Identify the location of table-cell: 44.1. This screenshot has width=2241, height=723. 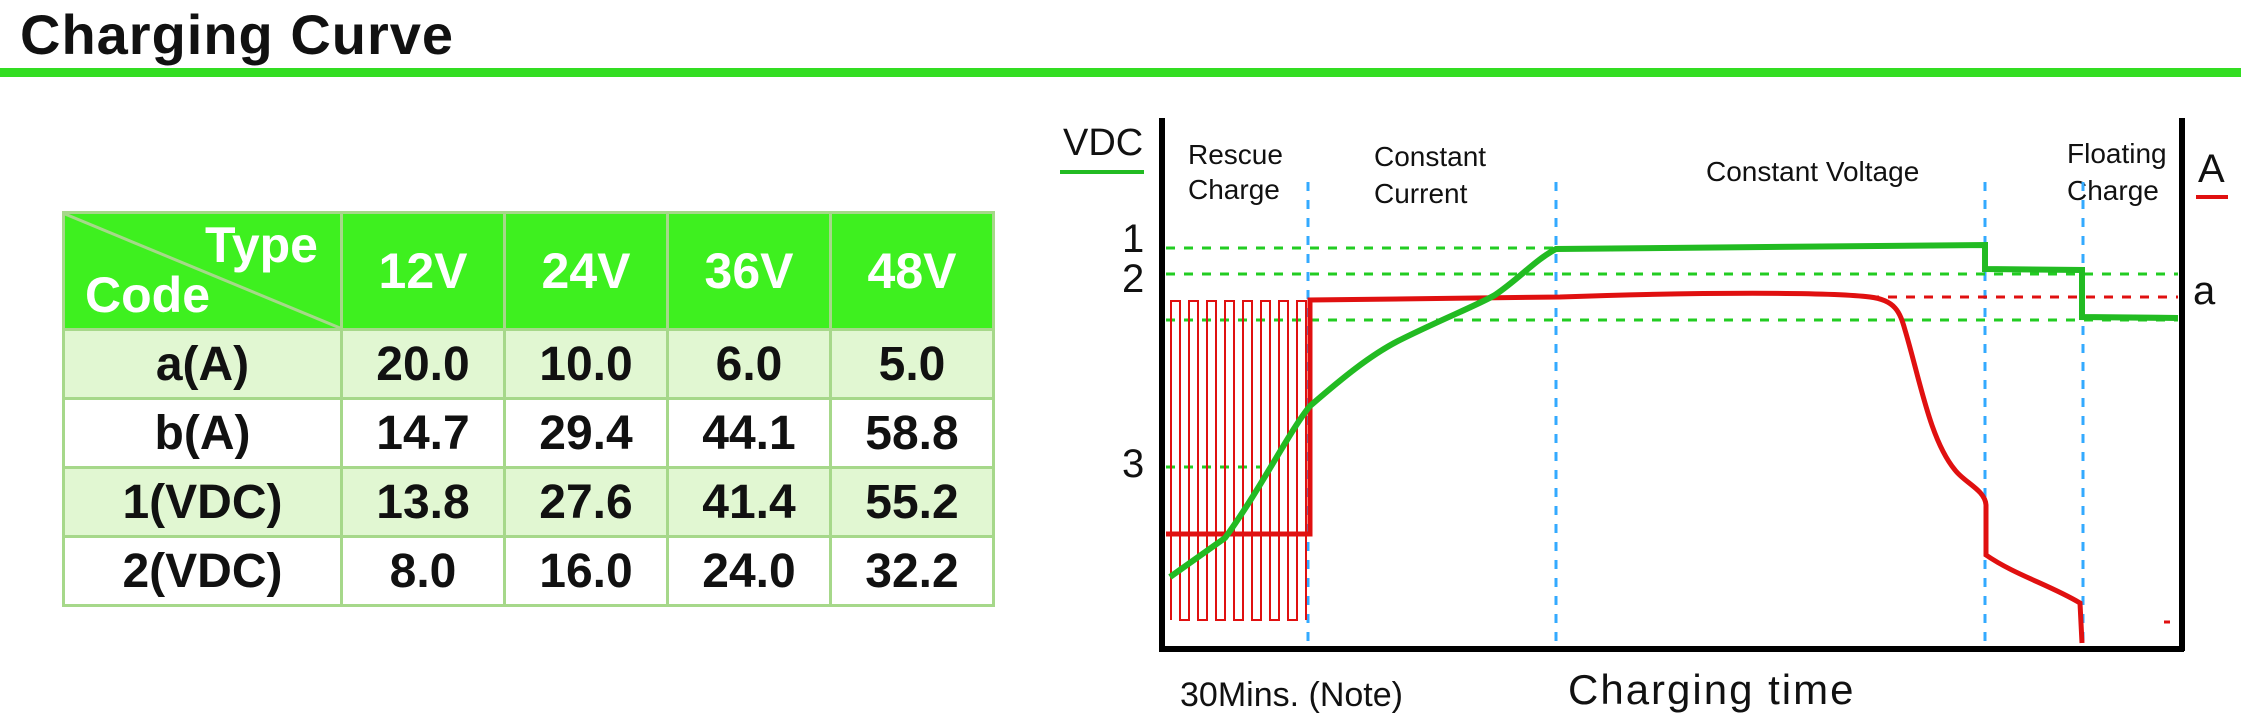
(749, 433).